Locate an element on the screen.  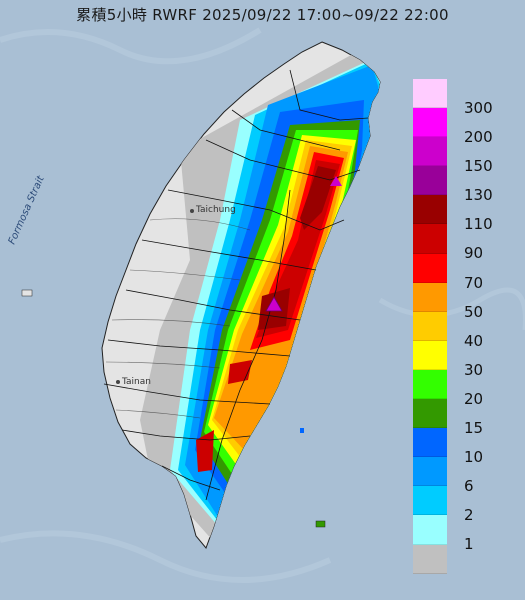
rivers is located at coordinates (178, 318).